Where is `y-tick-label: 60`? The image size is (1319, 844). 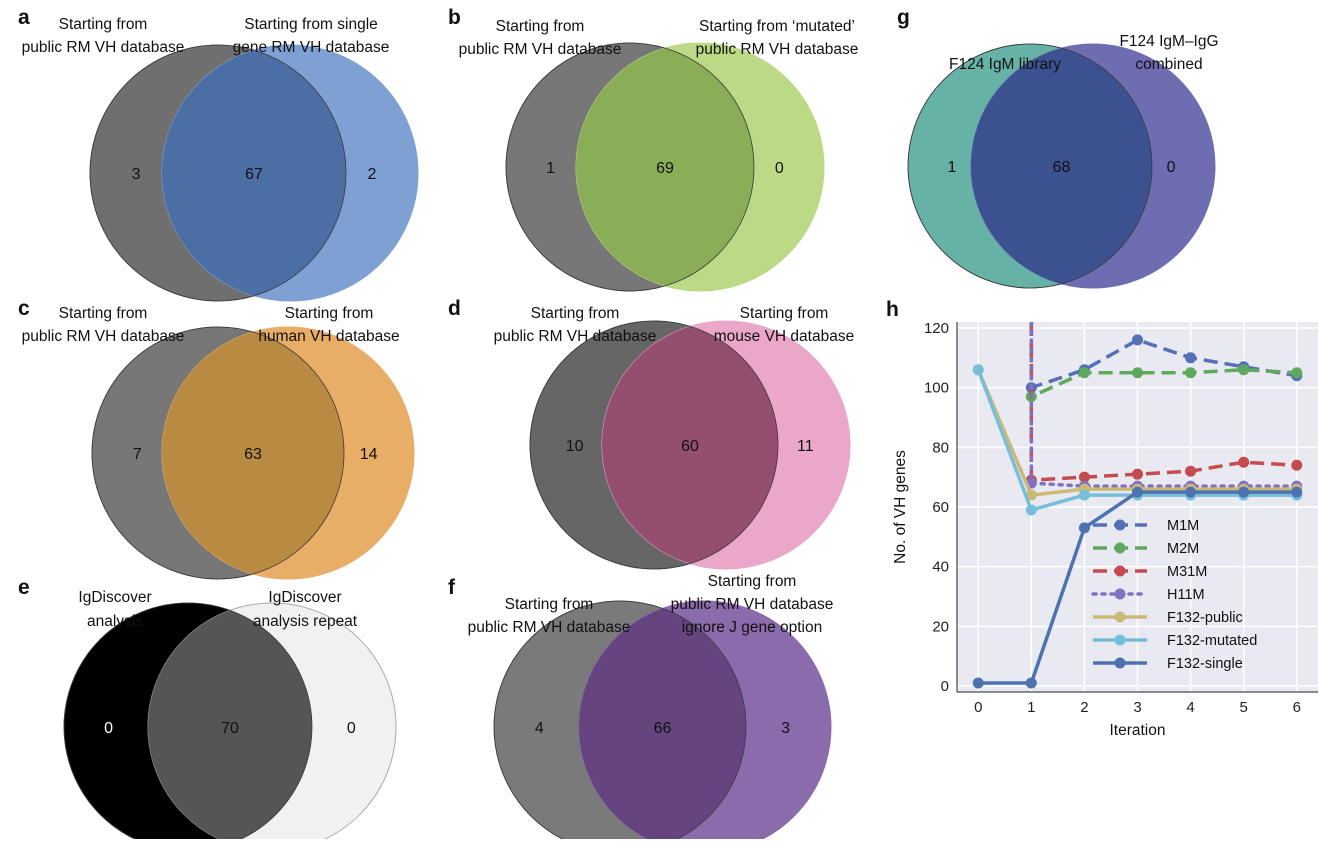 y-tick-label: 60 is located at coordinates (940, 507).